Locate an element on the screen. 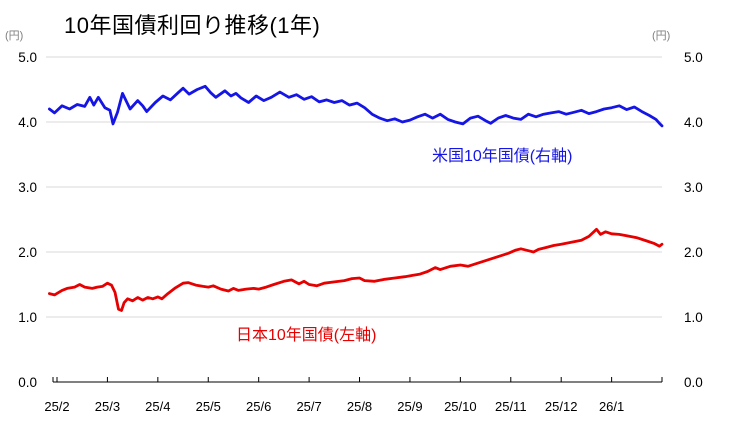 The image size is (729, 433). chart-title: 10年国債利回り推移(1年) is located at coordinates (192, 25).